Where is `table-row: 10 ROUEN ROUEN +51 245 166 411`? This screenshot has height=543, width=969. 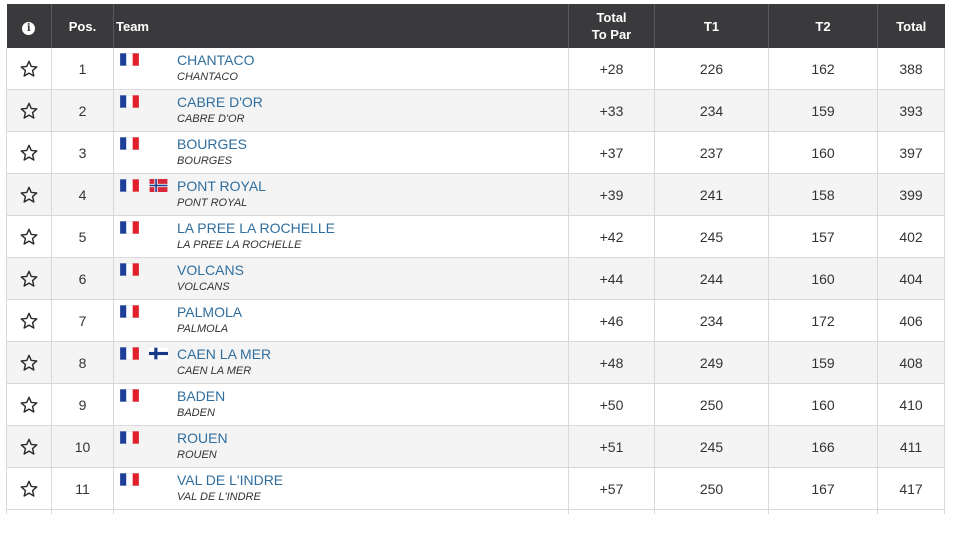 table-row: 10 ROUEN ROUEN +51 245 166 411 is located at coordinates (475, 446).